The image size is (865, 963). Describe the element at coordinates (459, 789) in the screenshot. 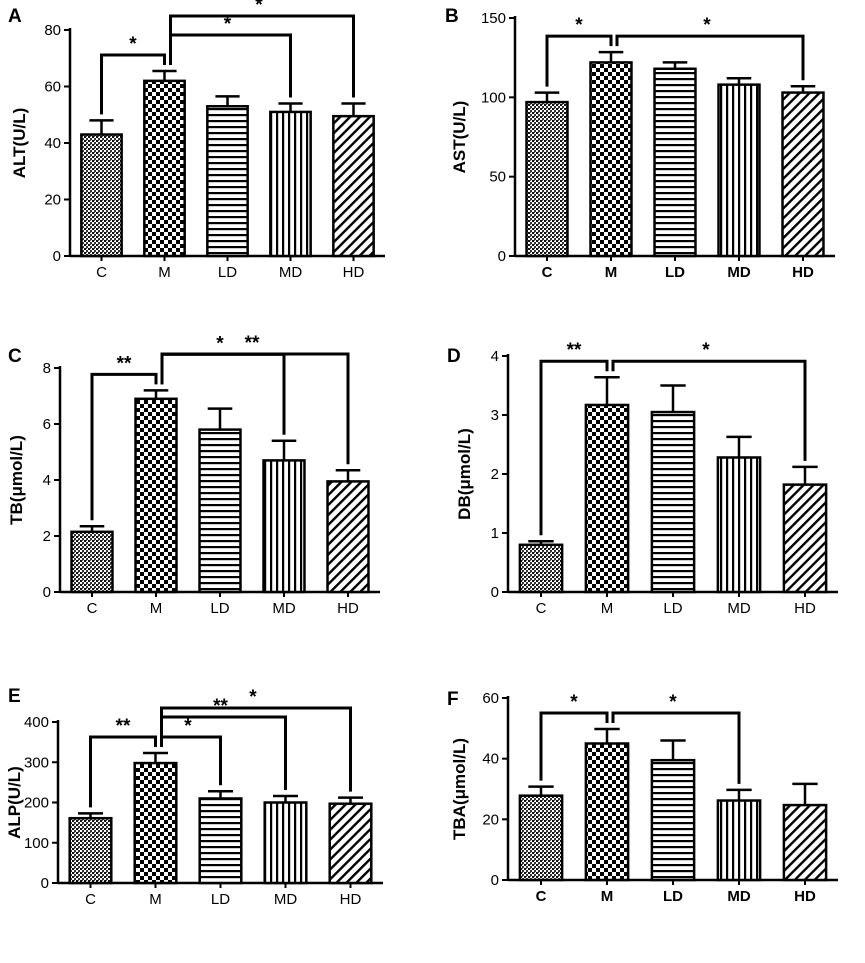

I see `panel-f-y-axis-label: TBA(μmol/L)` at that location.